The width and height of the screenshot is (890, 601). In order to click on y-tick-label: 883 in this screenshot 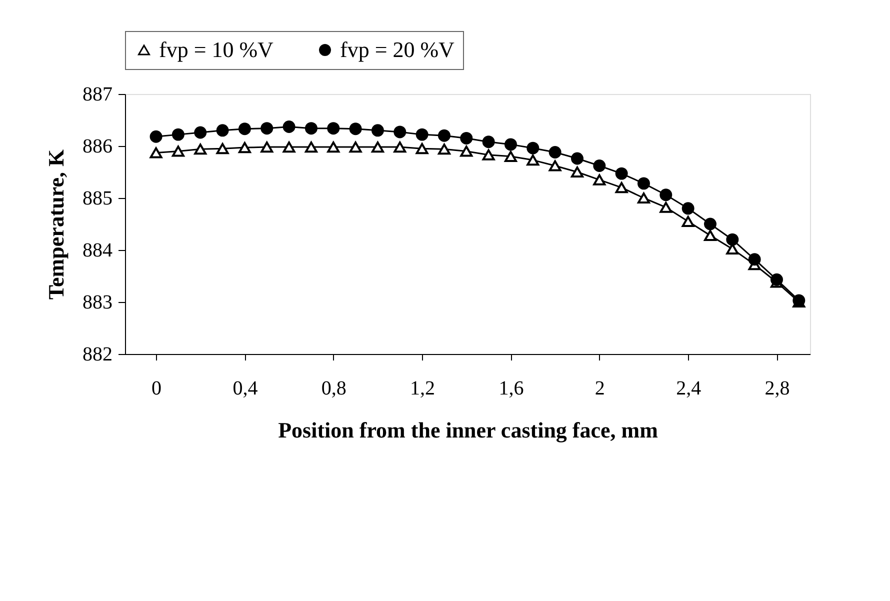, I will do `click(97, 303)`.